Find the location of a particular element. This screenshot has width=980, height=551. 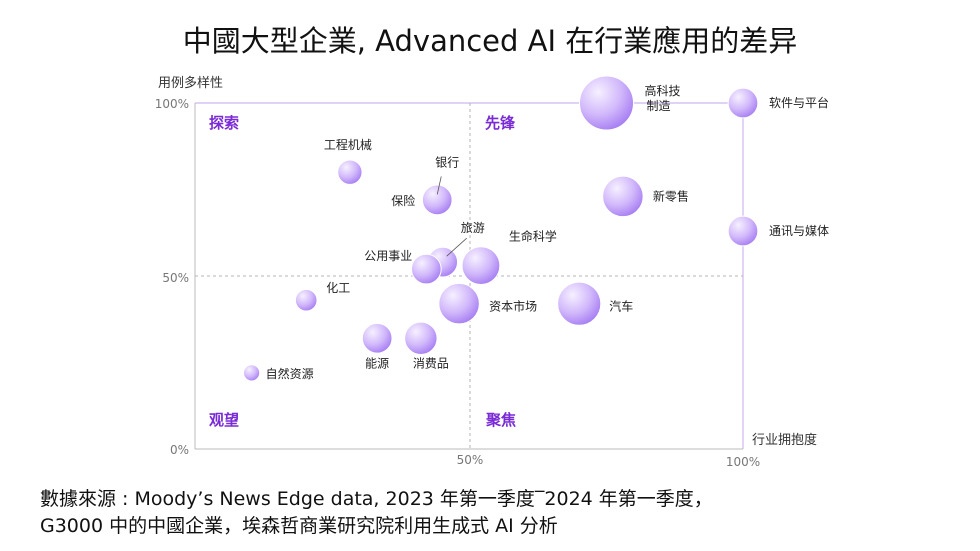

bubble-label: 公用事业 is located at coordinates (388, 256).